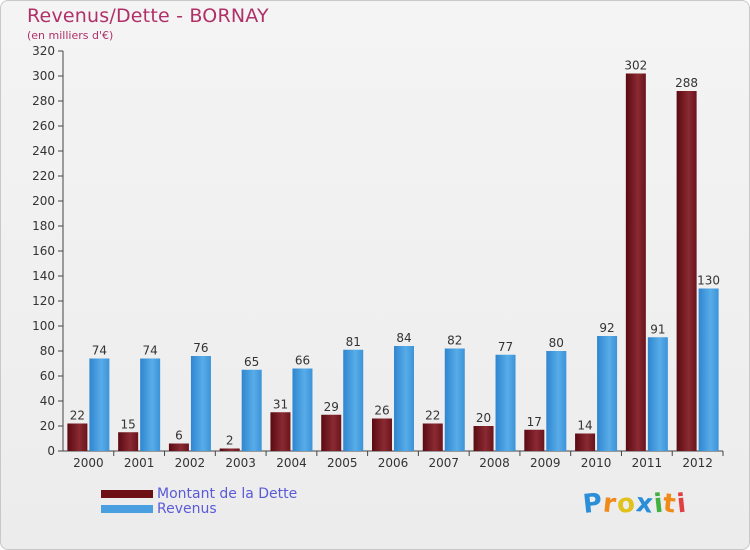 The height and width of the screenshot is (550, 750). Describe the element at coordinates (342, 463) in the screenshot. I see `x-tick-label: 2005` at that location.